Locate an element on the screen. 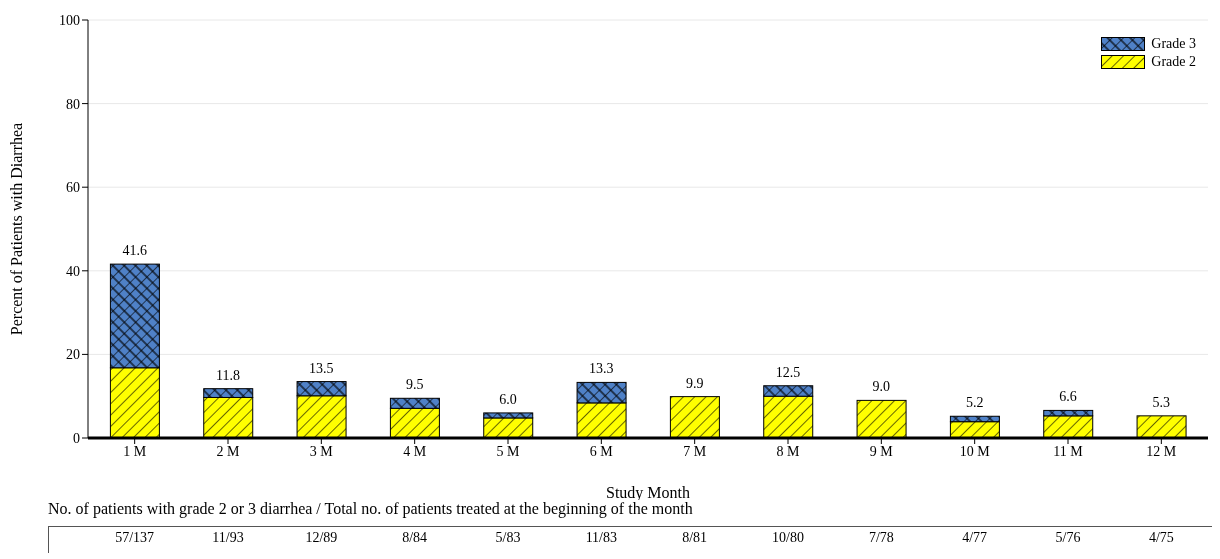  x-tick-label: 2 M is located at coordinates (228, 451).